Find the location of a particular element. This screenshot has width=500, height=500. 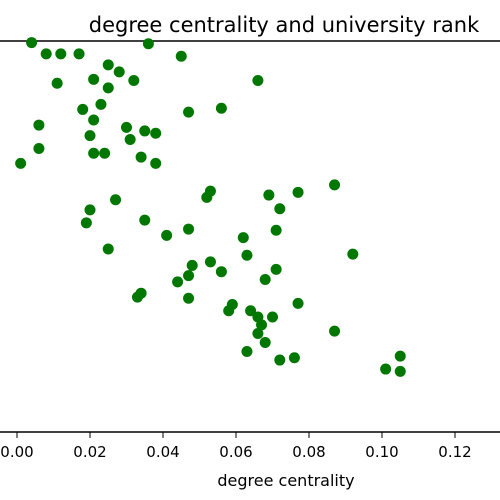

chart-title: degree centrality and university rank is located at coordinates (284, 25).